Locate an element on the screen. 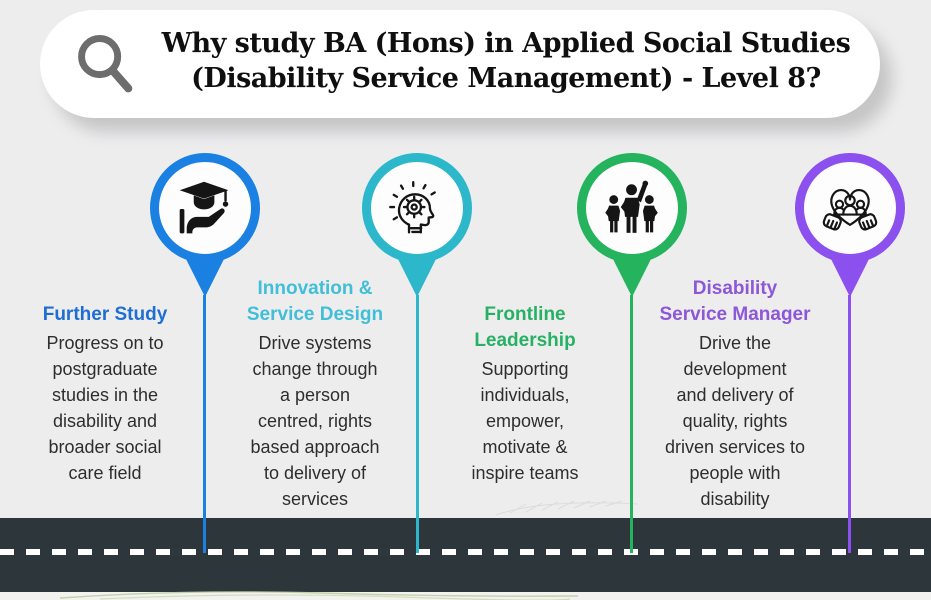 This screenshot has height=600, width=931. milestone-heading: Frontline Leadership is located at coordinates (525, 327).